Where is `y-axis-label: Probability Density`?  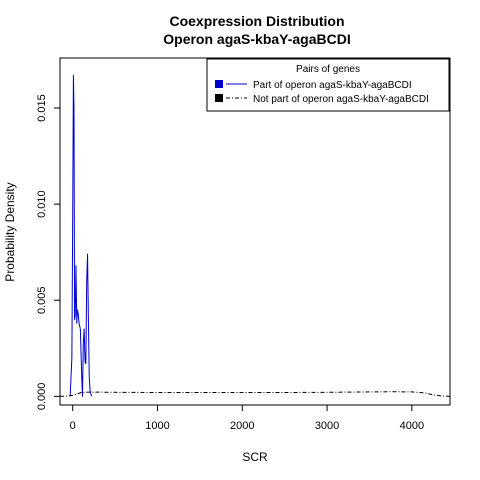 y-axis-label: Probability Density is located at coordinates (10, 231).